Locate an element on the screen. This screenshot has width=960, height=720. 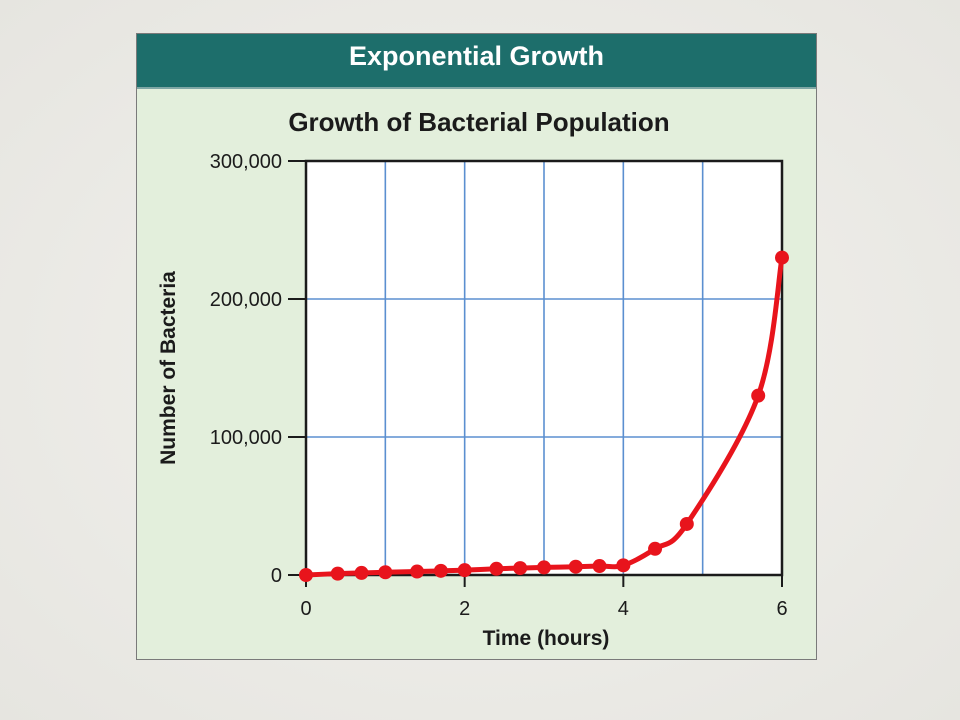
panel-header: Exponential Growth is located at coordinates (476, 61).